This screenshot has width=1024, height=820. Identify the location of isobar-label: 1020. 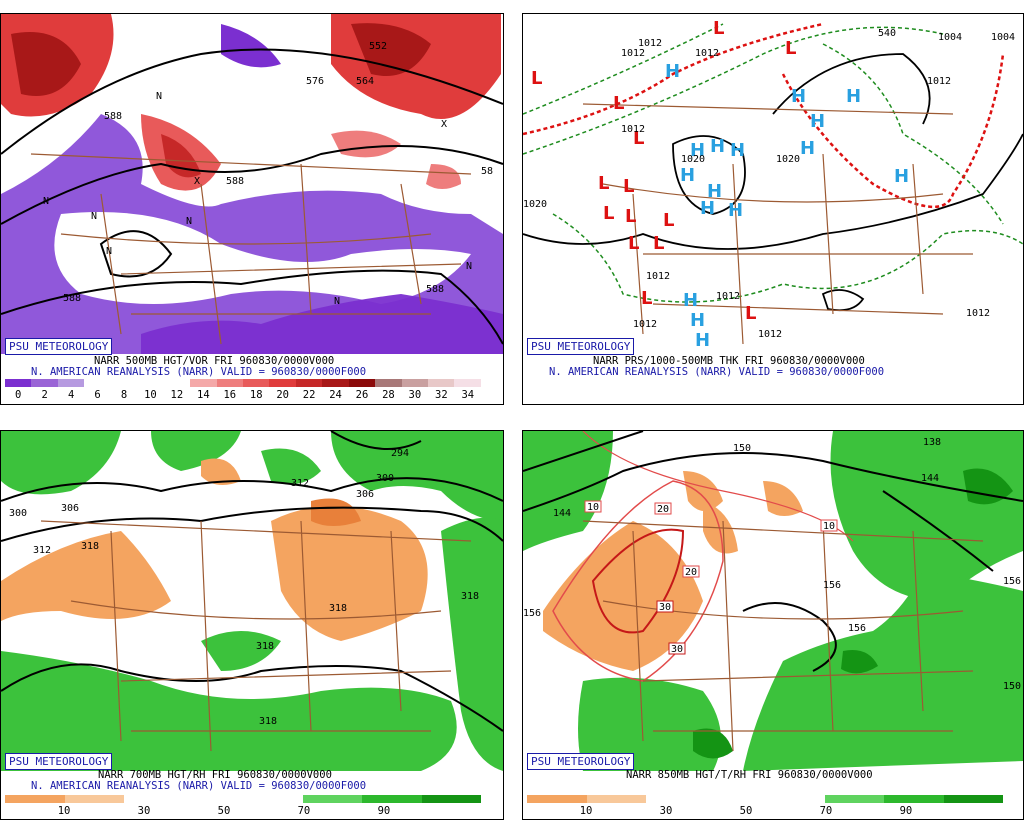
(788, 159).